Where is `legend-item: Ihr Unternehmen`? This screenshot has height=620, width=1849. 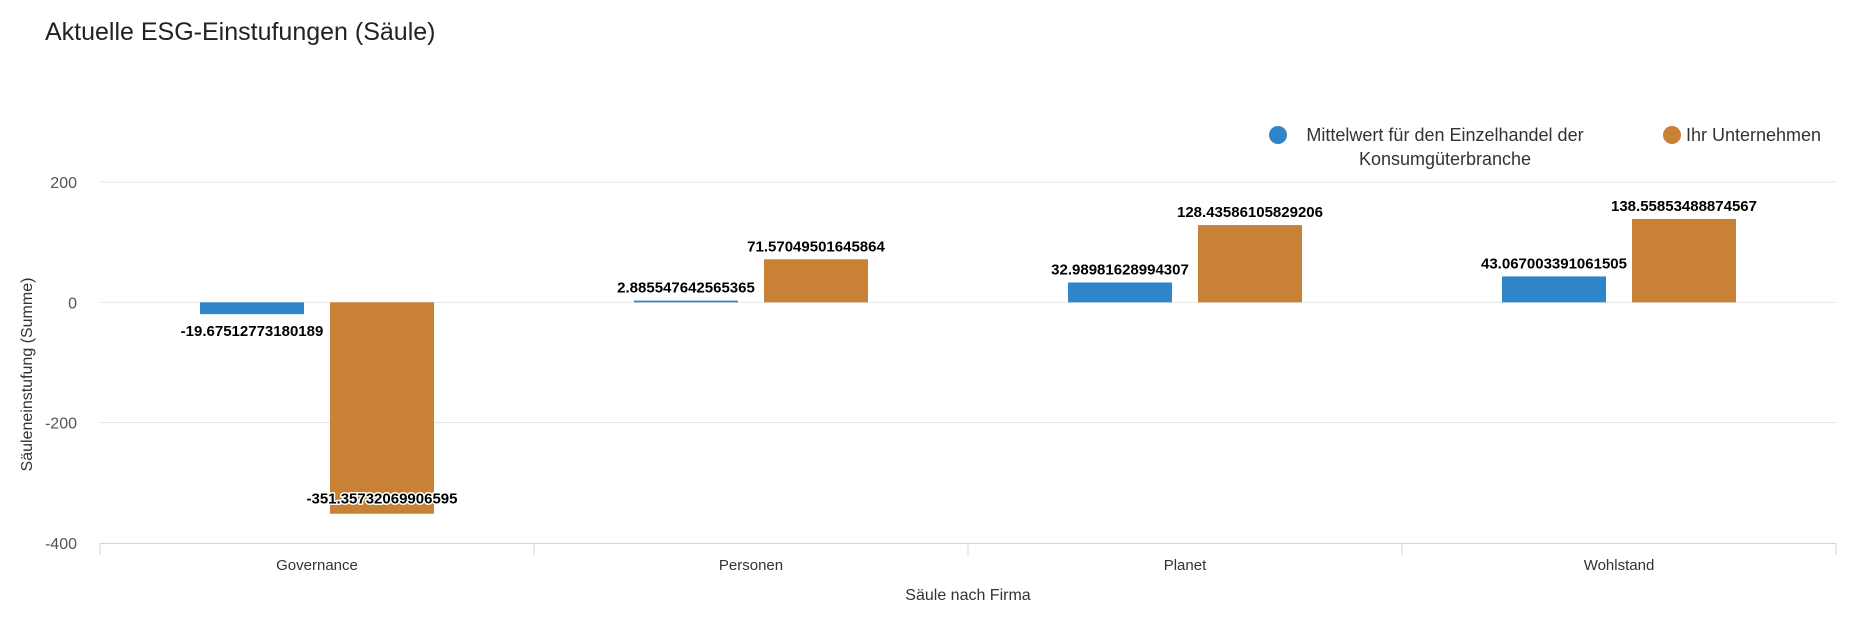 legend-item: Ihr Unternehmen is located at coordinates (1742, 135).